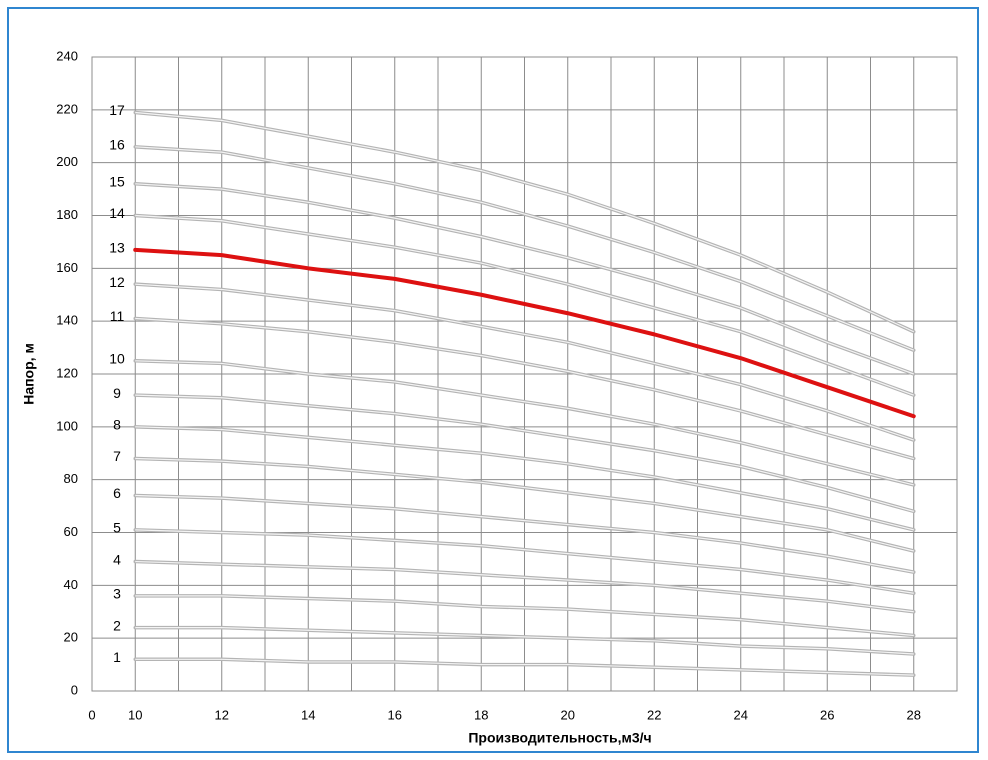 This screenshot has height=760, width=988. Describe the element at coordinates (481, 714) in the screenshot. I see `x-tick-label: 18` at that location.